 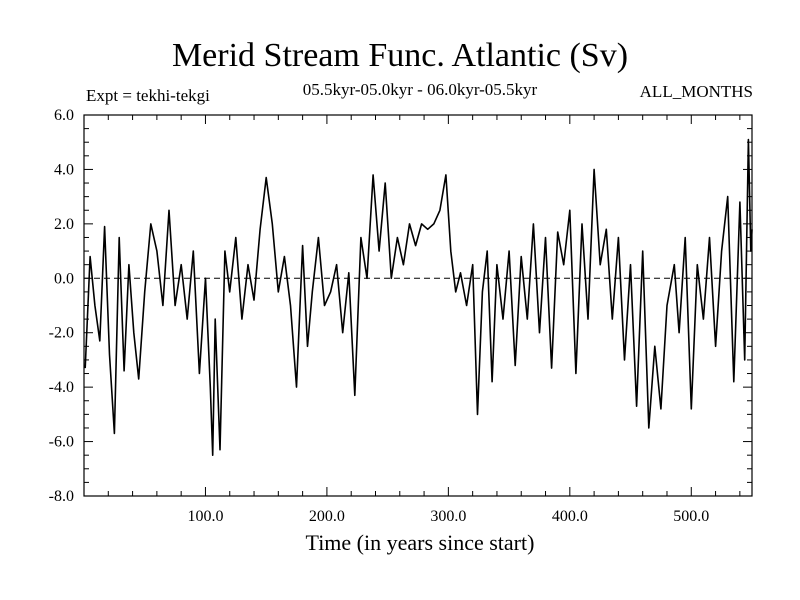 I want to click on experiment-label: Expt = tekhi-tekgi, so click(x=148, y=95).